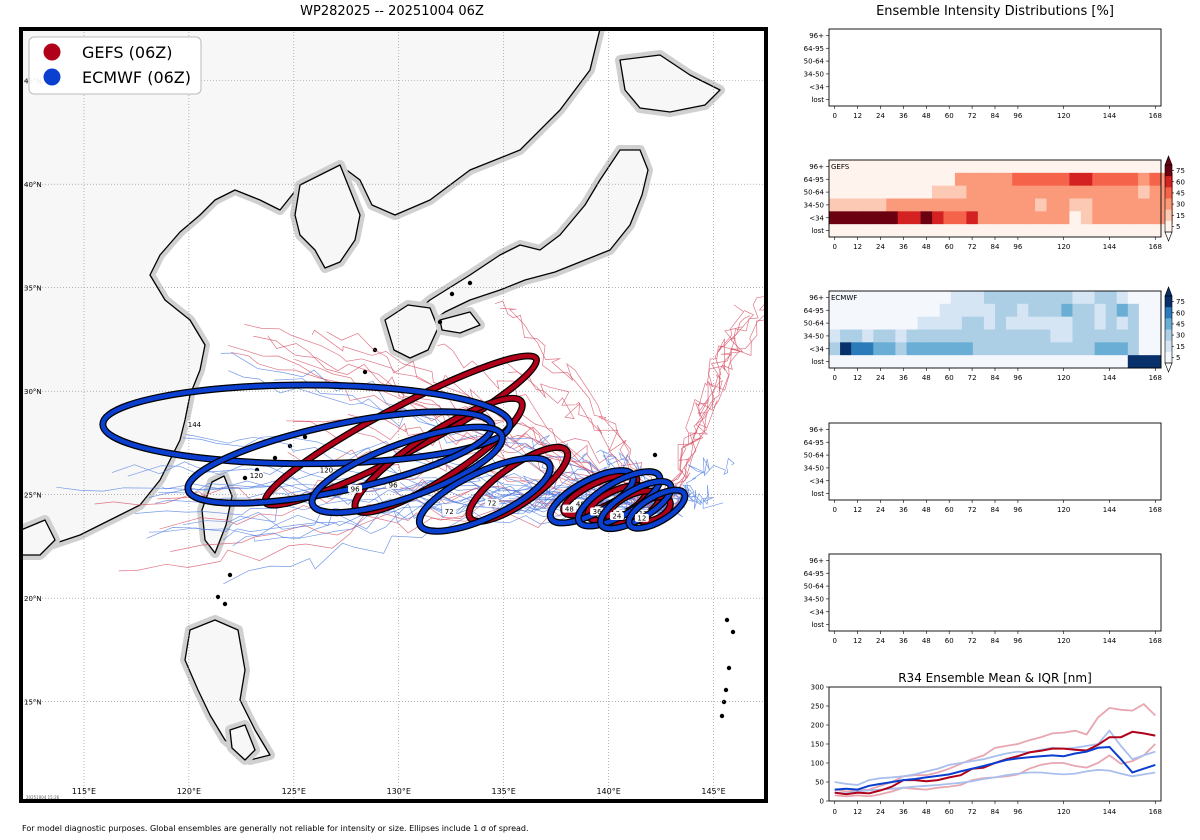  Describe the element at coordinates (1110, 247) in the screenshot. I see `hour-tick-label: 144` at that location.